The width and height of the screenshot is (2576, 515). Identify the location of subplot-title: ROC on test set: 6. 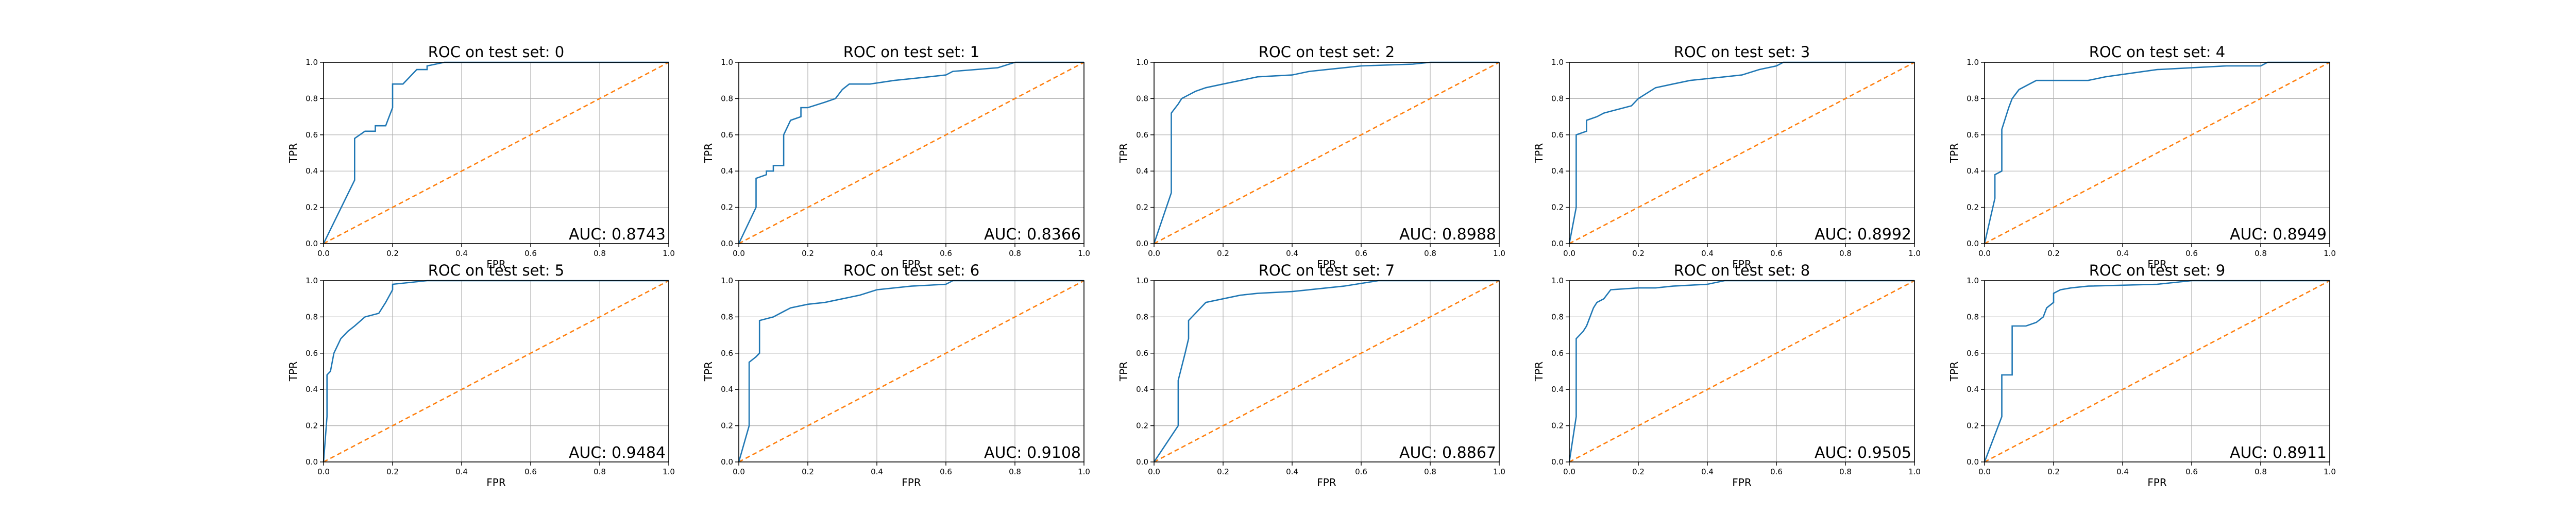
(911, 271).